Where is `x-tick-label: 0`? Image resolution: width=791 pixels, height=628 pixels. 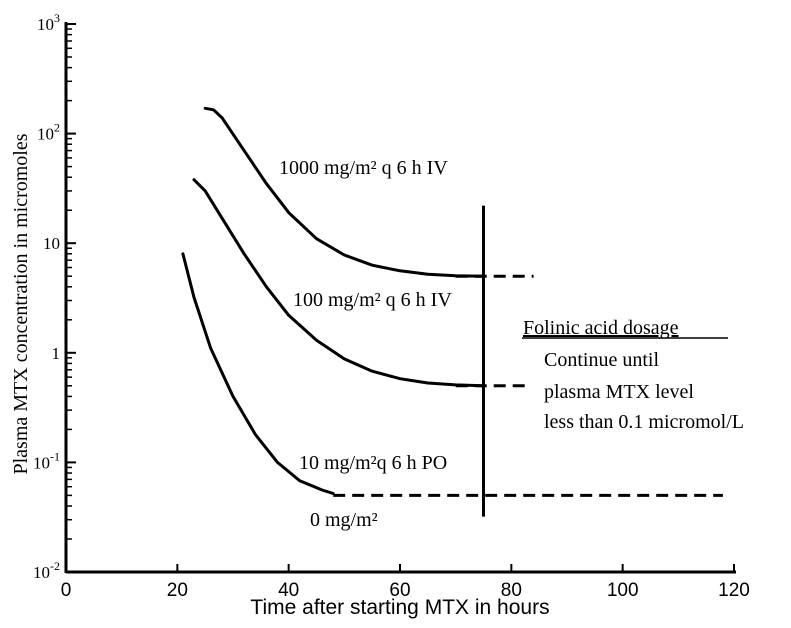
x-tick-label: 0 is located at coordinates (66, 590).